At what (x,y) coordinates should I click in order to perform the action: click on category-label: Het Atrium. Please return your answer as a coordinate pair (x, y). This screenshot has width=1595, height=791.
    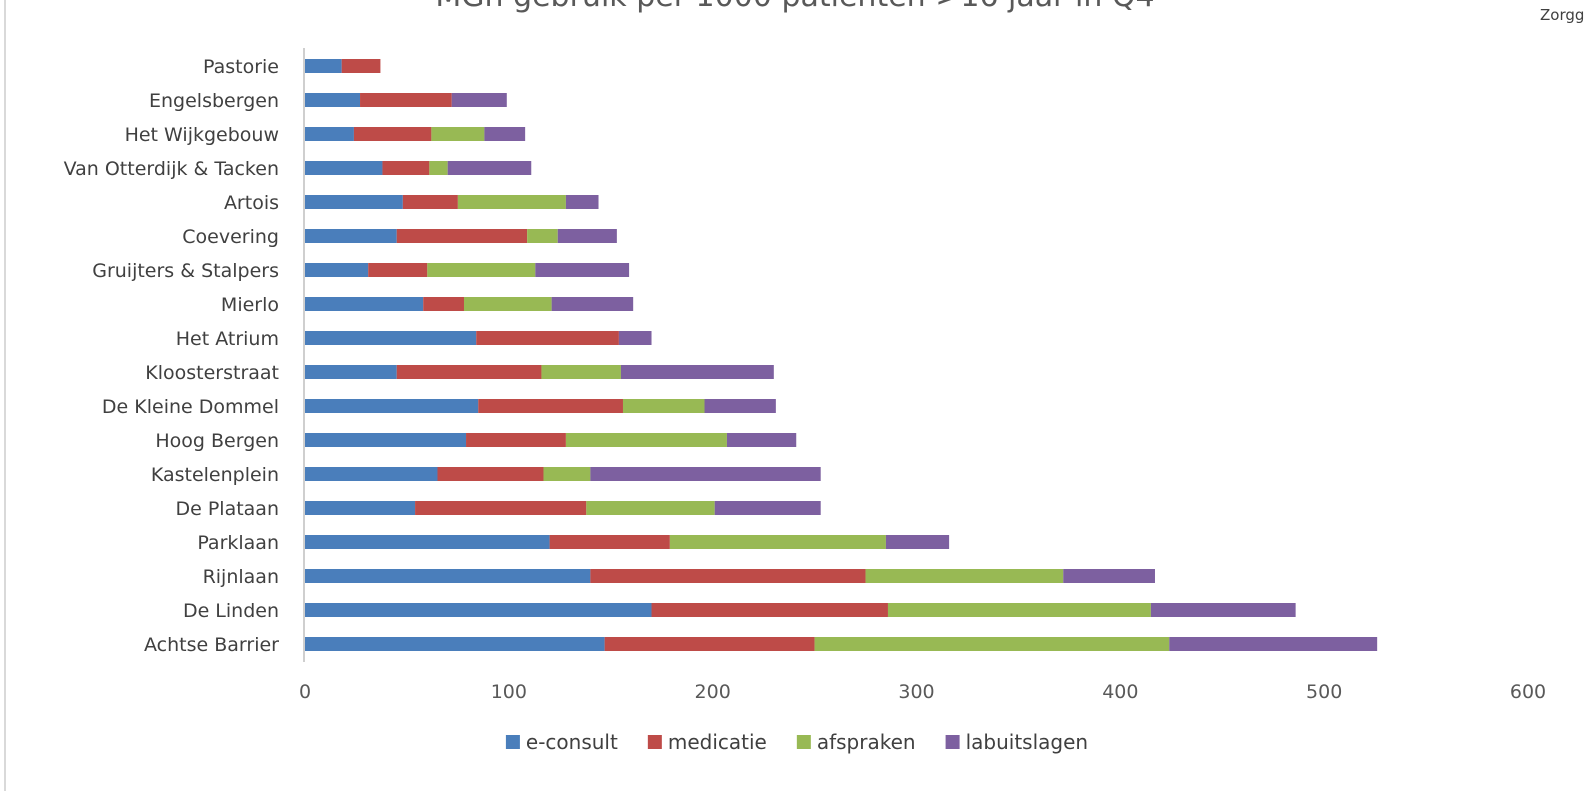
    Looking at the image, I should click on (227, 339).